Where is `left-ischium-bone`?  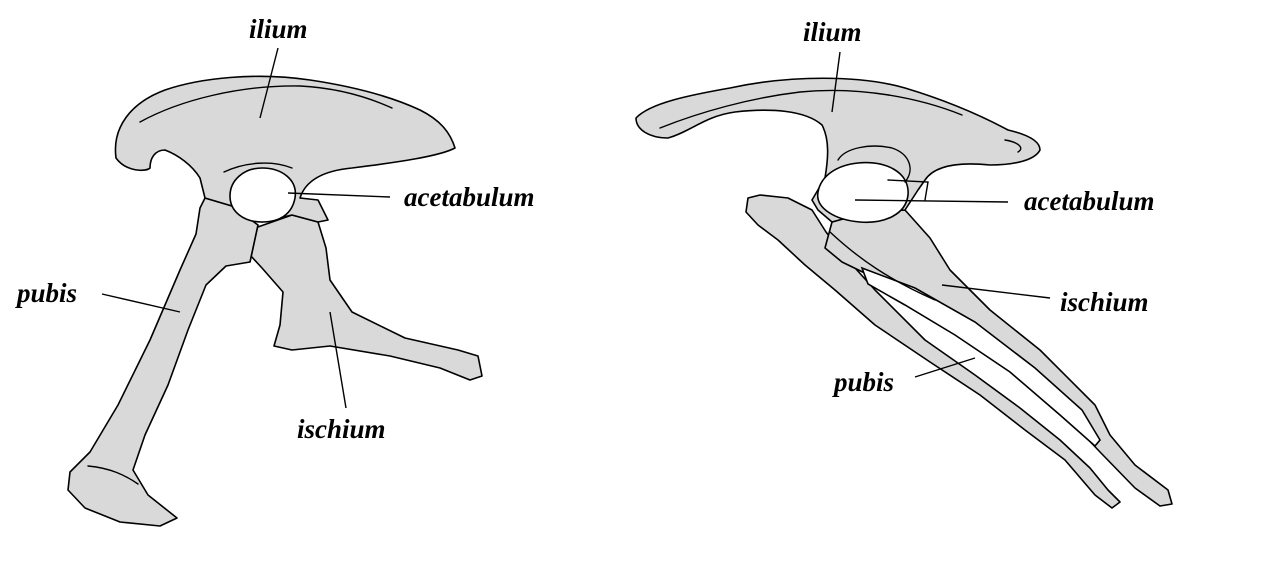 left-ischium-bone is located at coordinates (366, 297).